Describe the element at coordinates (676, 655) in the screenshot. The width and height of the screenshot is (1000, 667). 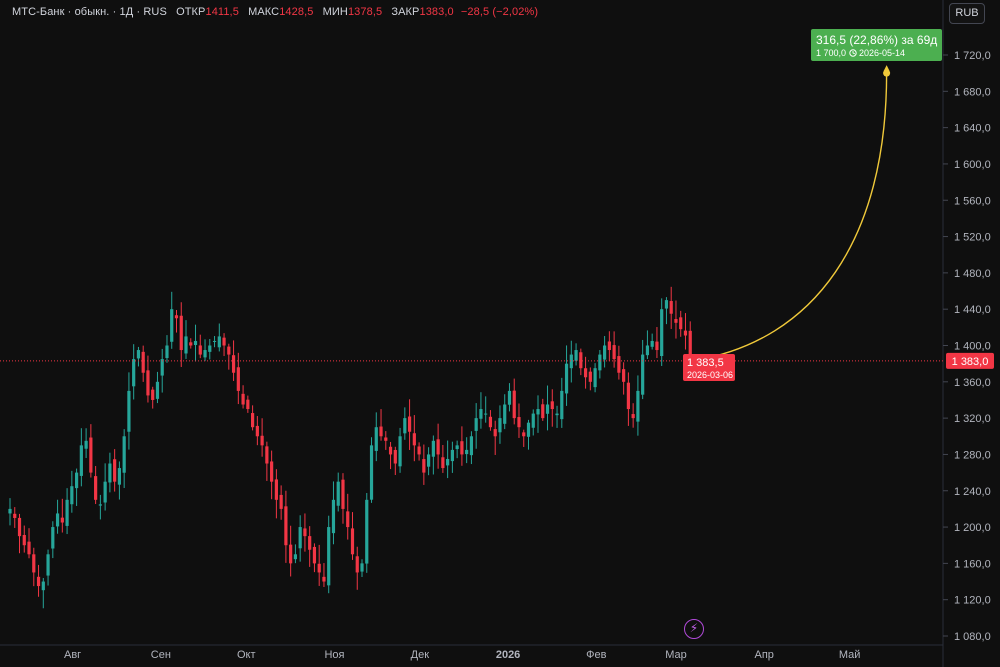
I see `x-tick-label: Мар` at that location.